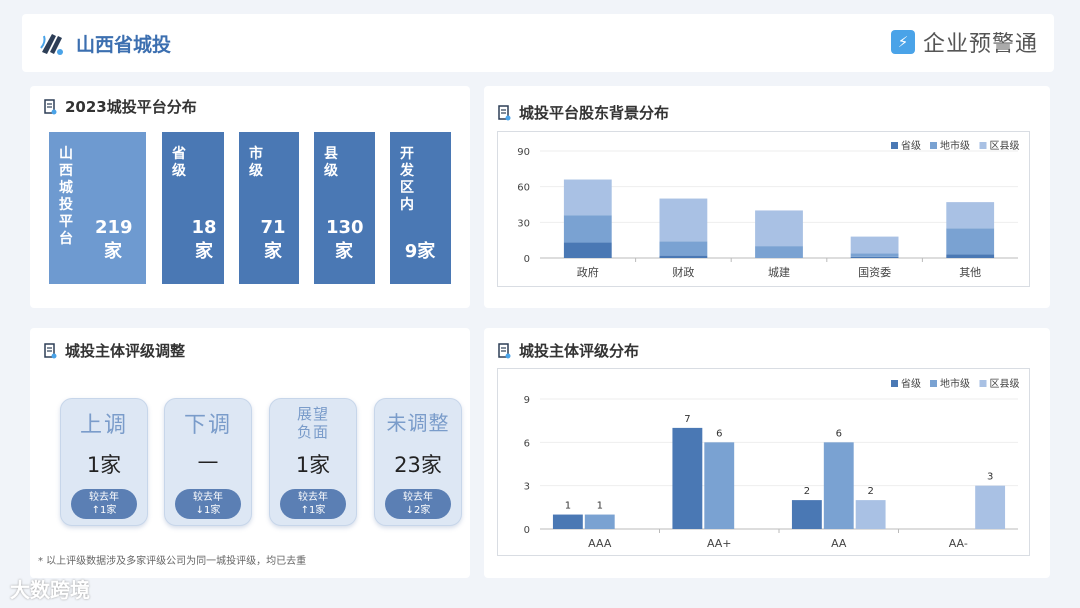 The height and width of the screenshot is (608, 1080). I want to click on x-tick-label: 政府, so click(588, 272).